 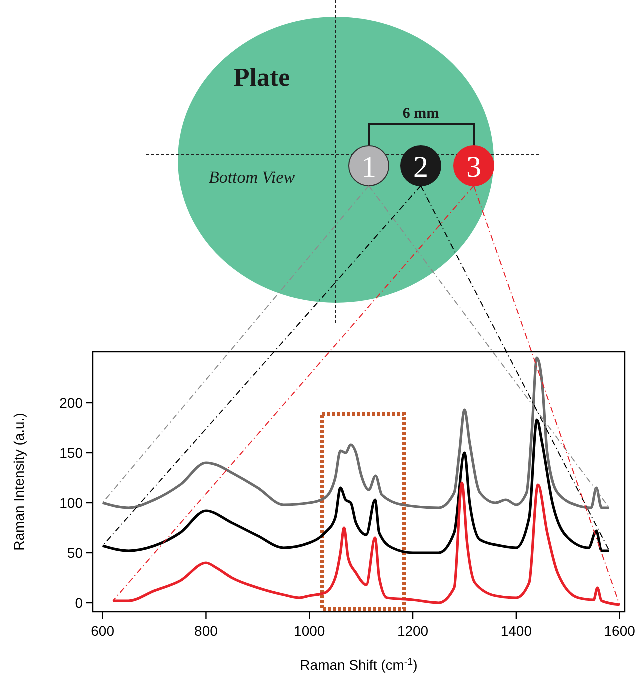 I want to click on text: 6 mm, so click(x=421, y=114).